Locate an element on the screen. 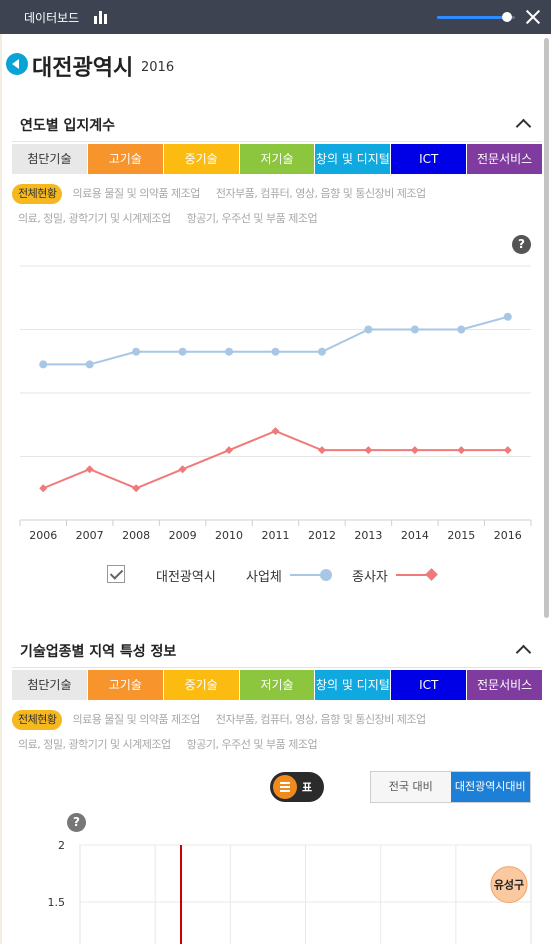 The height and width of the screenshot is (944, 551). toggle-label: 표 is located at coordinates (307, 787).